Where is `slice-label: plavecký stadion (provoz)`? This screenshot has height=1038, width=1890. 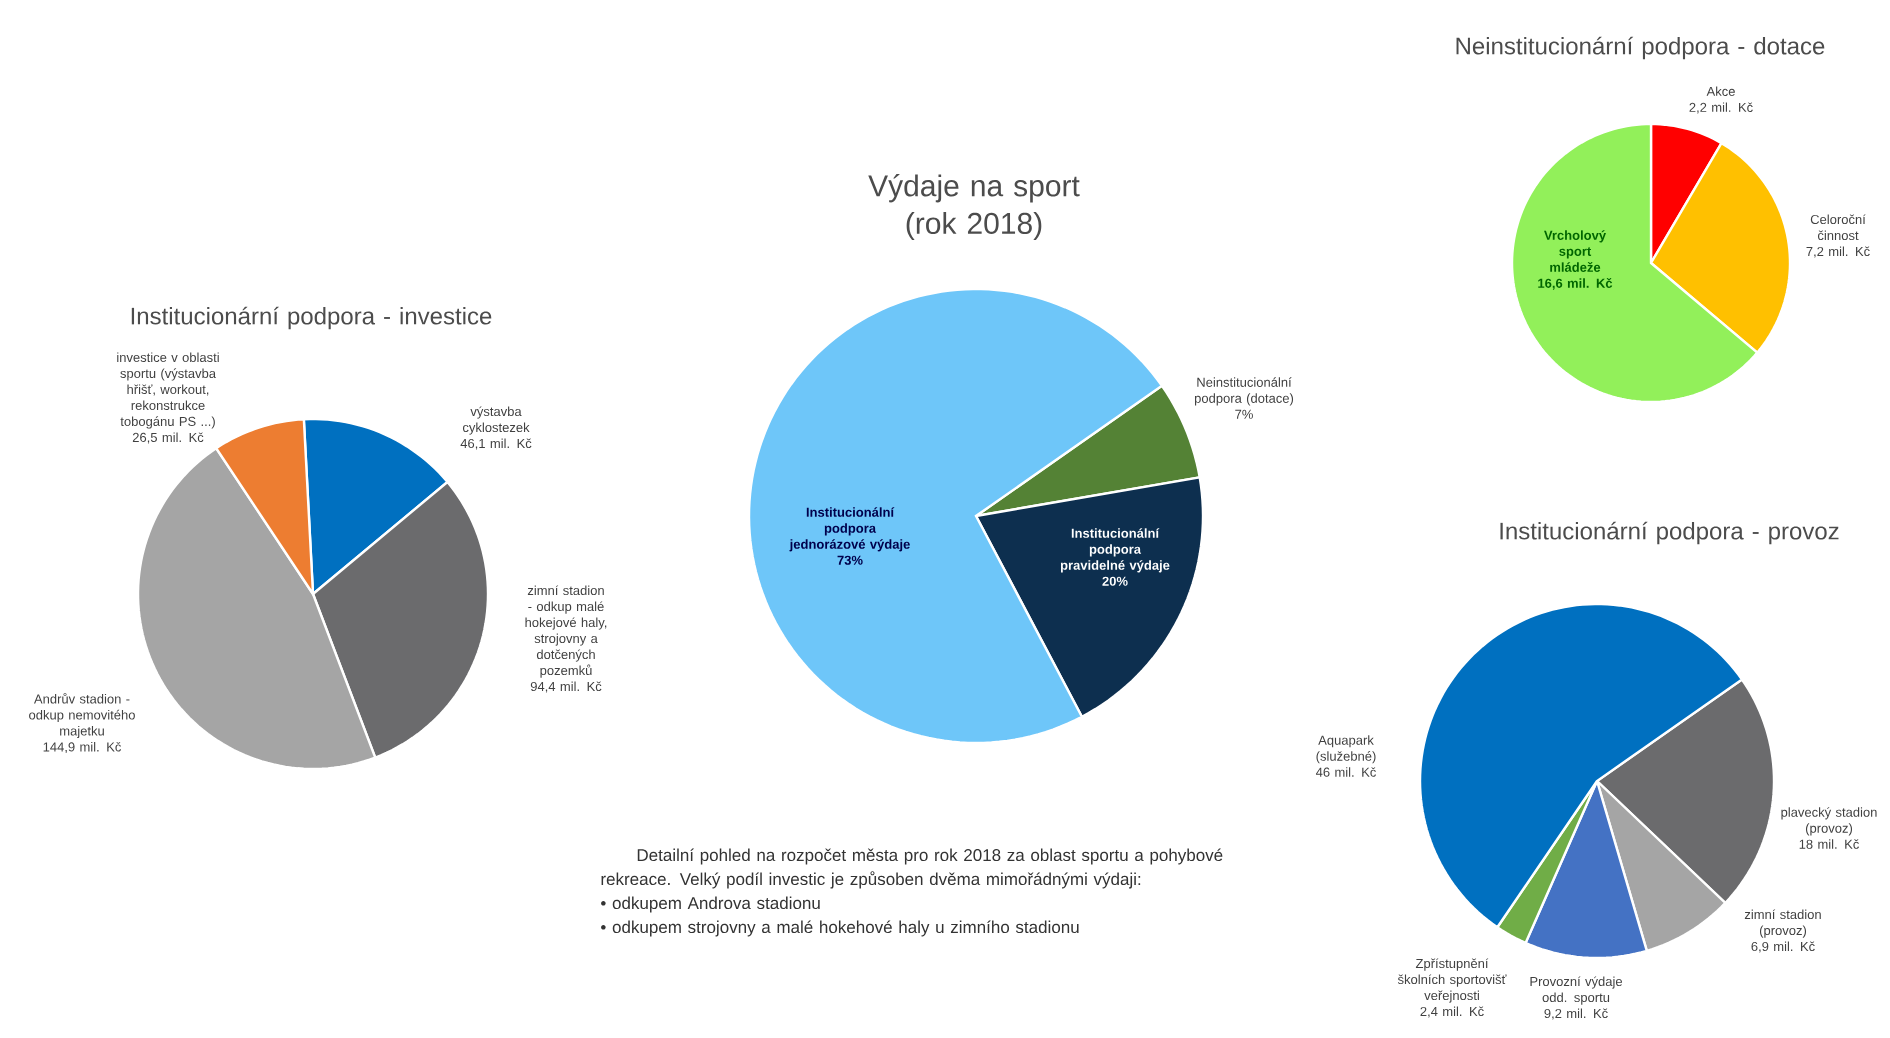
slice-label: plavecký stadion (provoz) is located at coordinates (1829, 821).